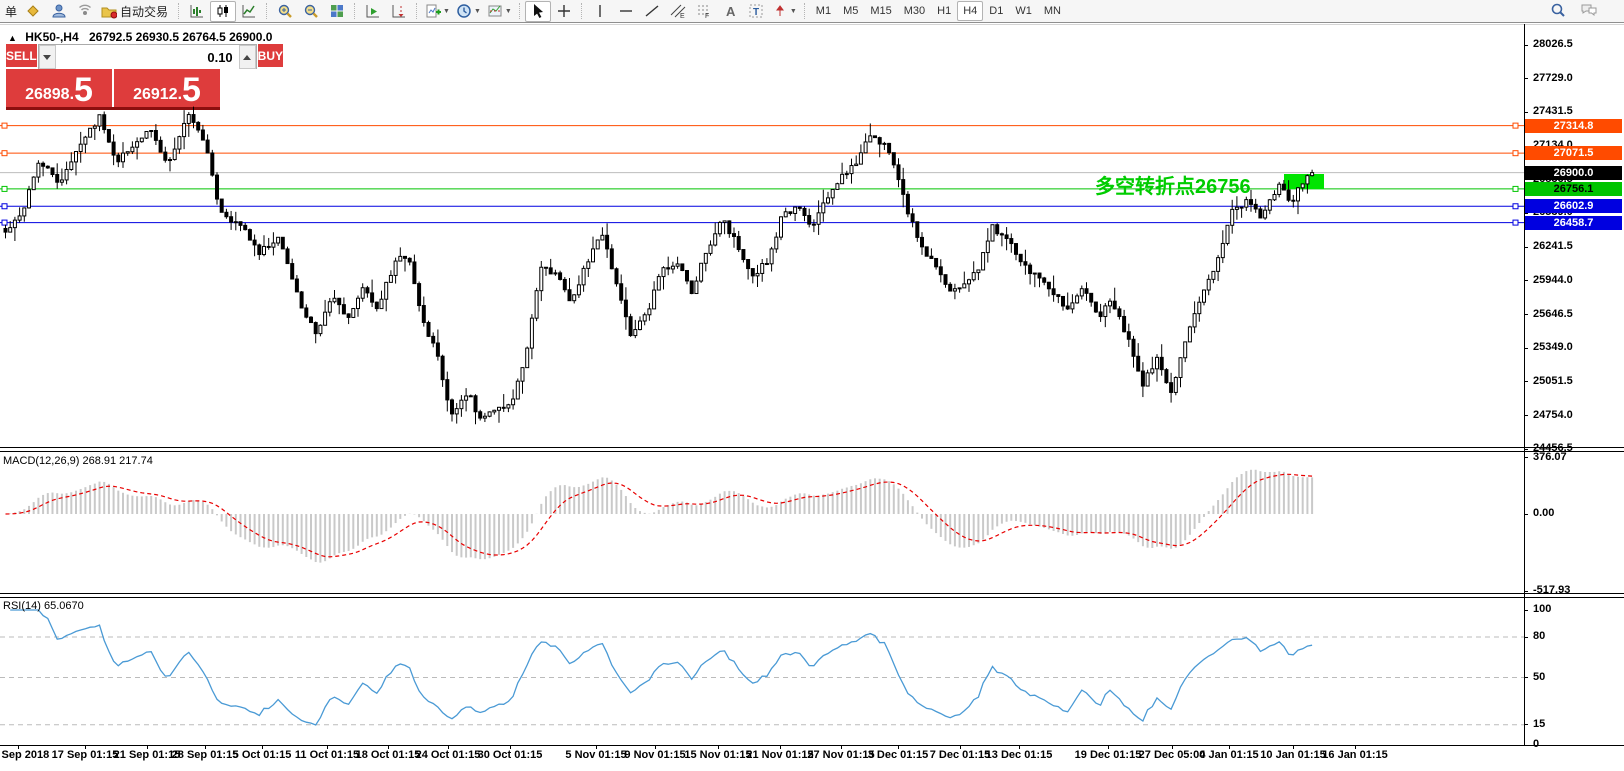 This screenshot has width=1624, height=771. What do you see at coordinates (784, 11) in the screenshot?
I see `arrows-tool-icon: ▼` at bounding box center [784, 11].